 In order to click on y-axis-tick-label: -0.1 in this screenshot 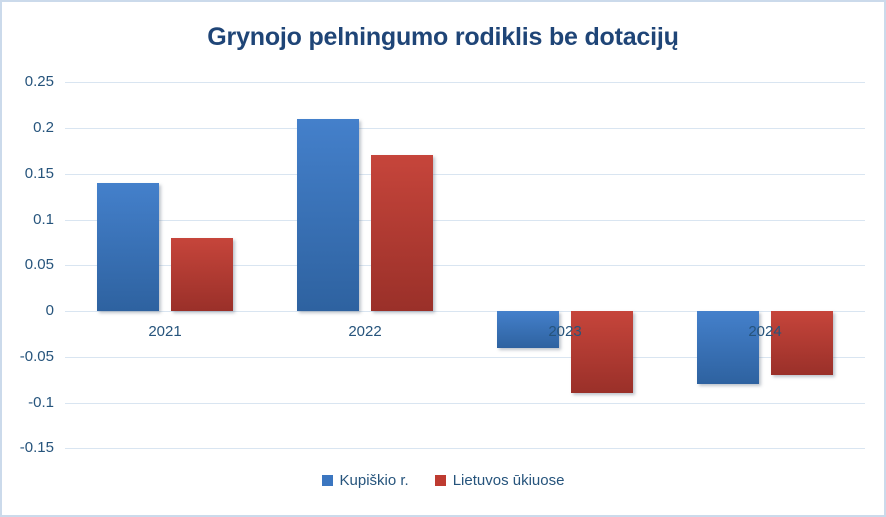, I will do `click(41, 402)`.